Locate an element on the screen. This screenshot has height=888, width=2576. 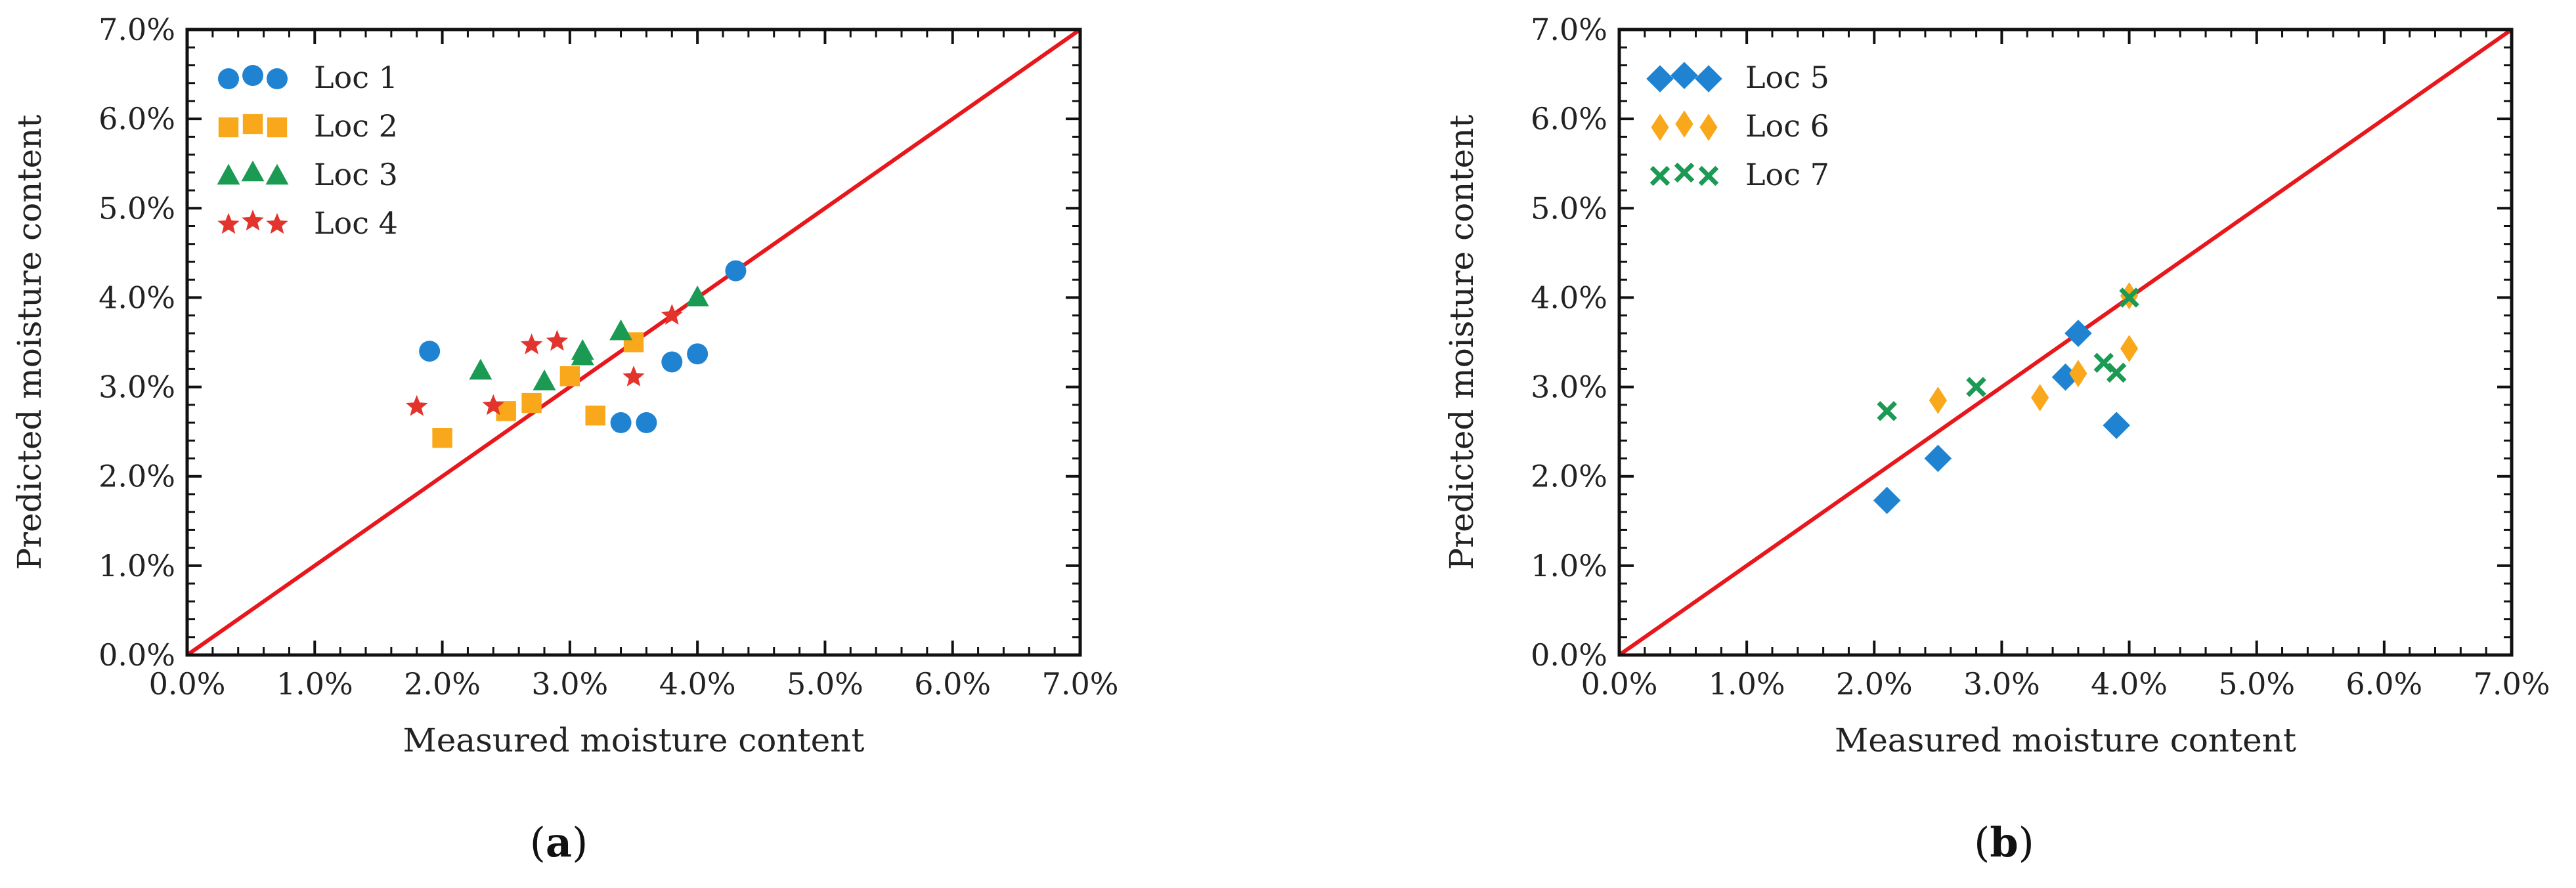
legend-entry: Loc 6 is located at coordinates (1787, 126).